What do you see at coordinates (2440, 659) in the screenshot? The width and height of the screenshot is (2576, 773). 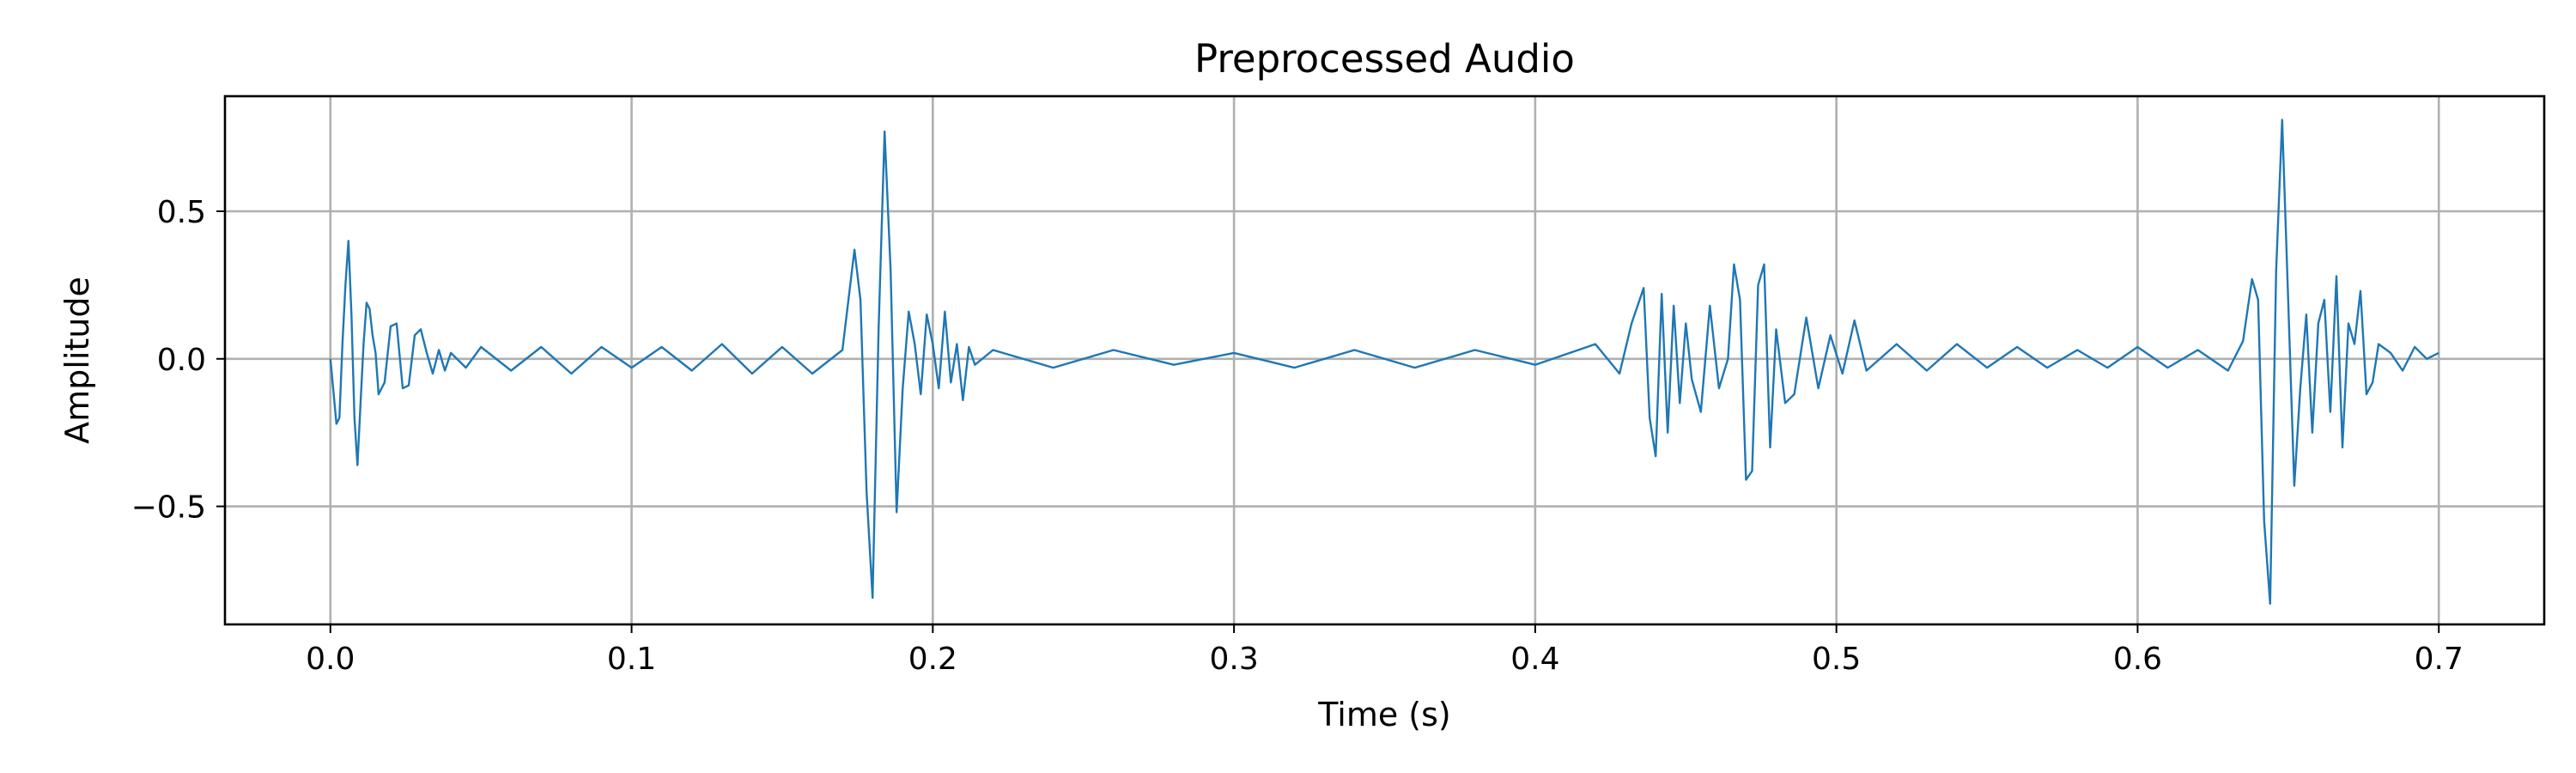 I see `x-tick-label: 0.7` at bounding box center [2440, 659].